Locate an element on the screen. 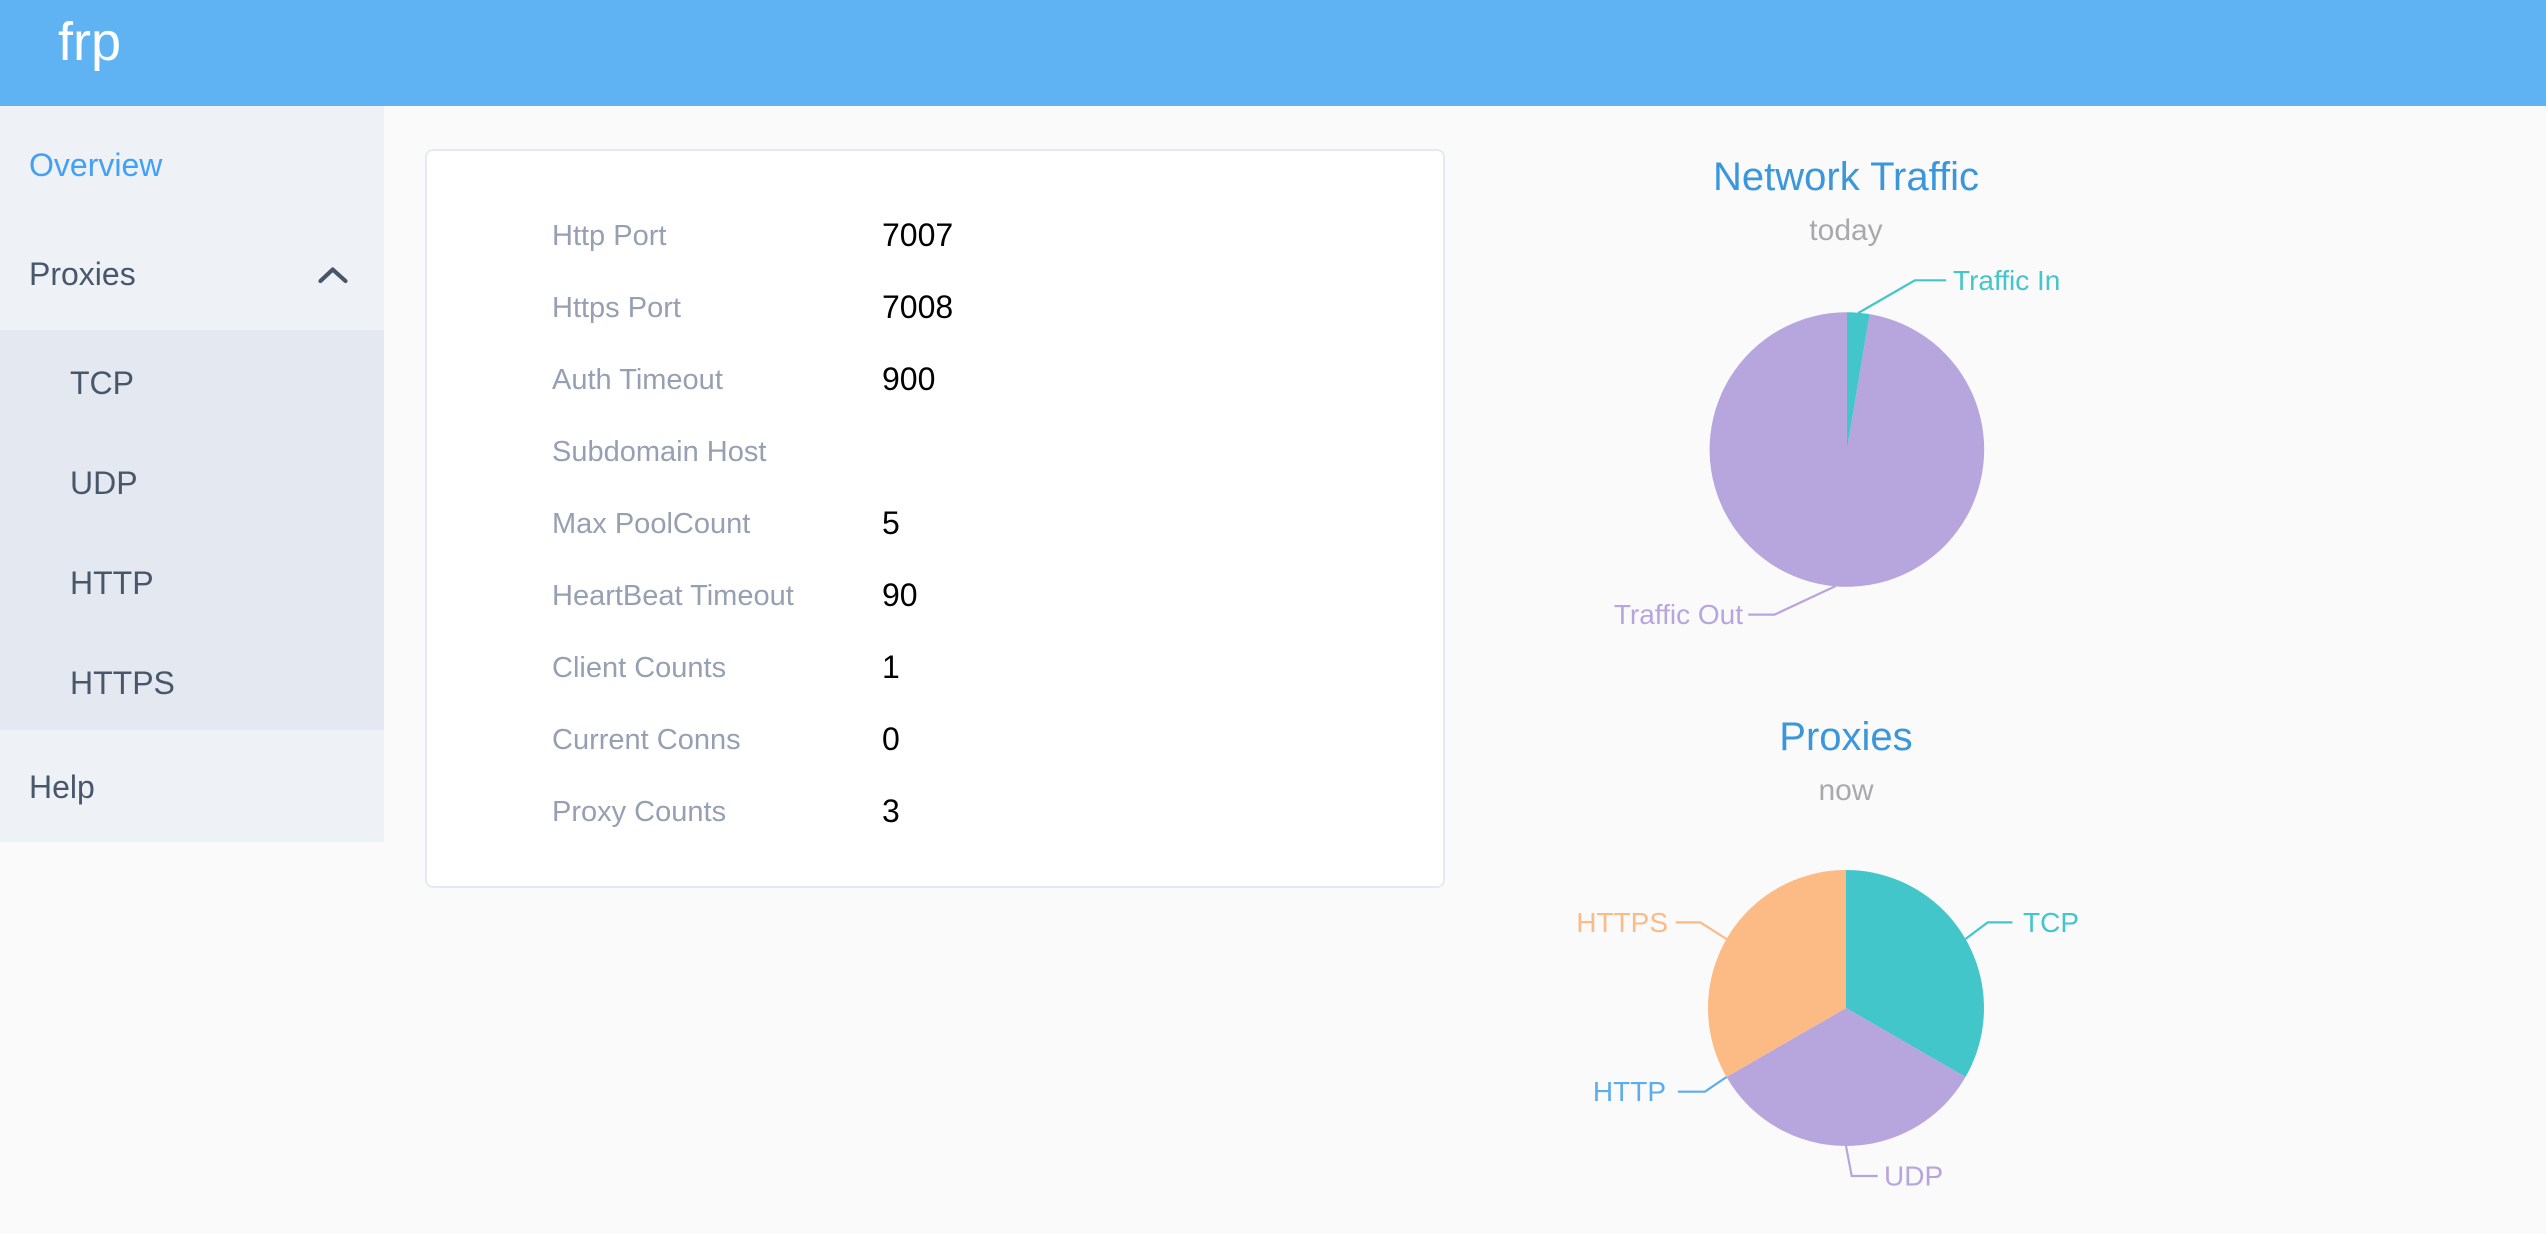  svg-text: HTTPS is located at coordinates (1622, 922).